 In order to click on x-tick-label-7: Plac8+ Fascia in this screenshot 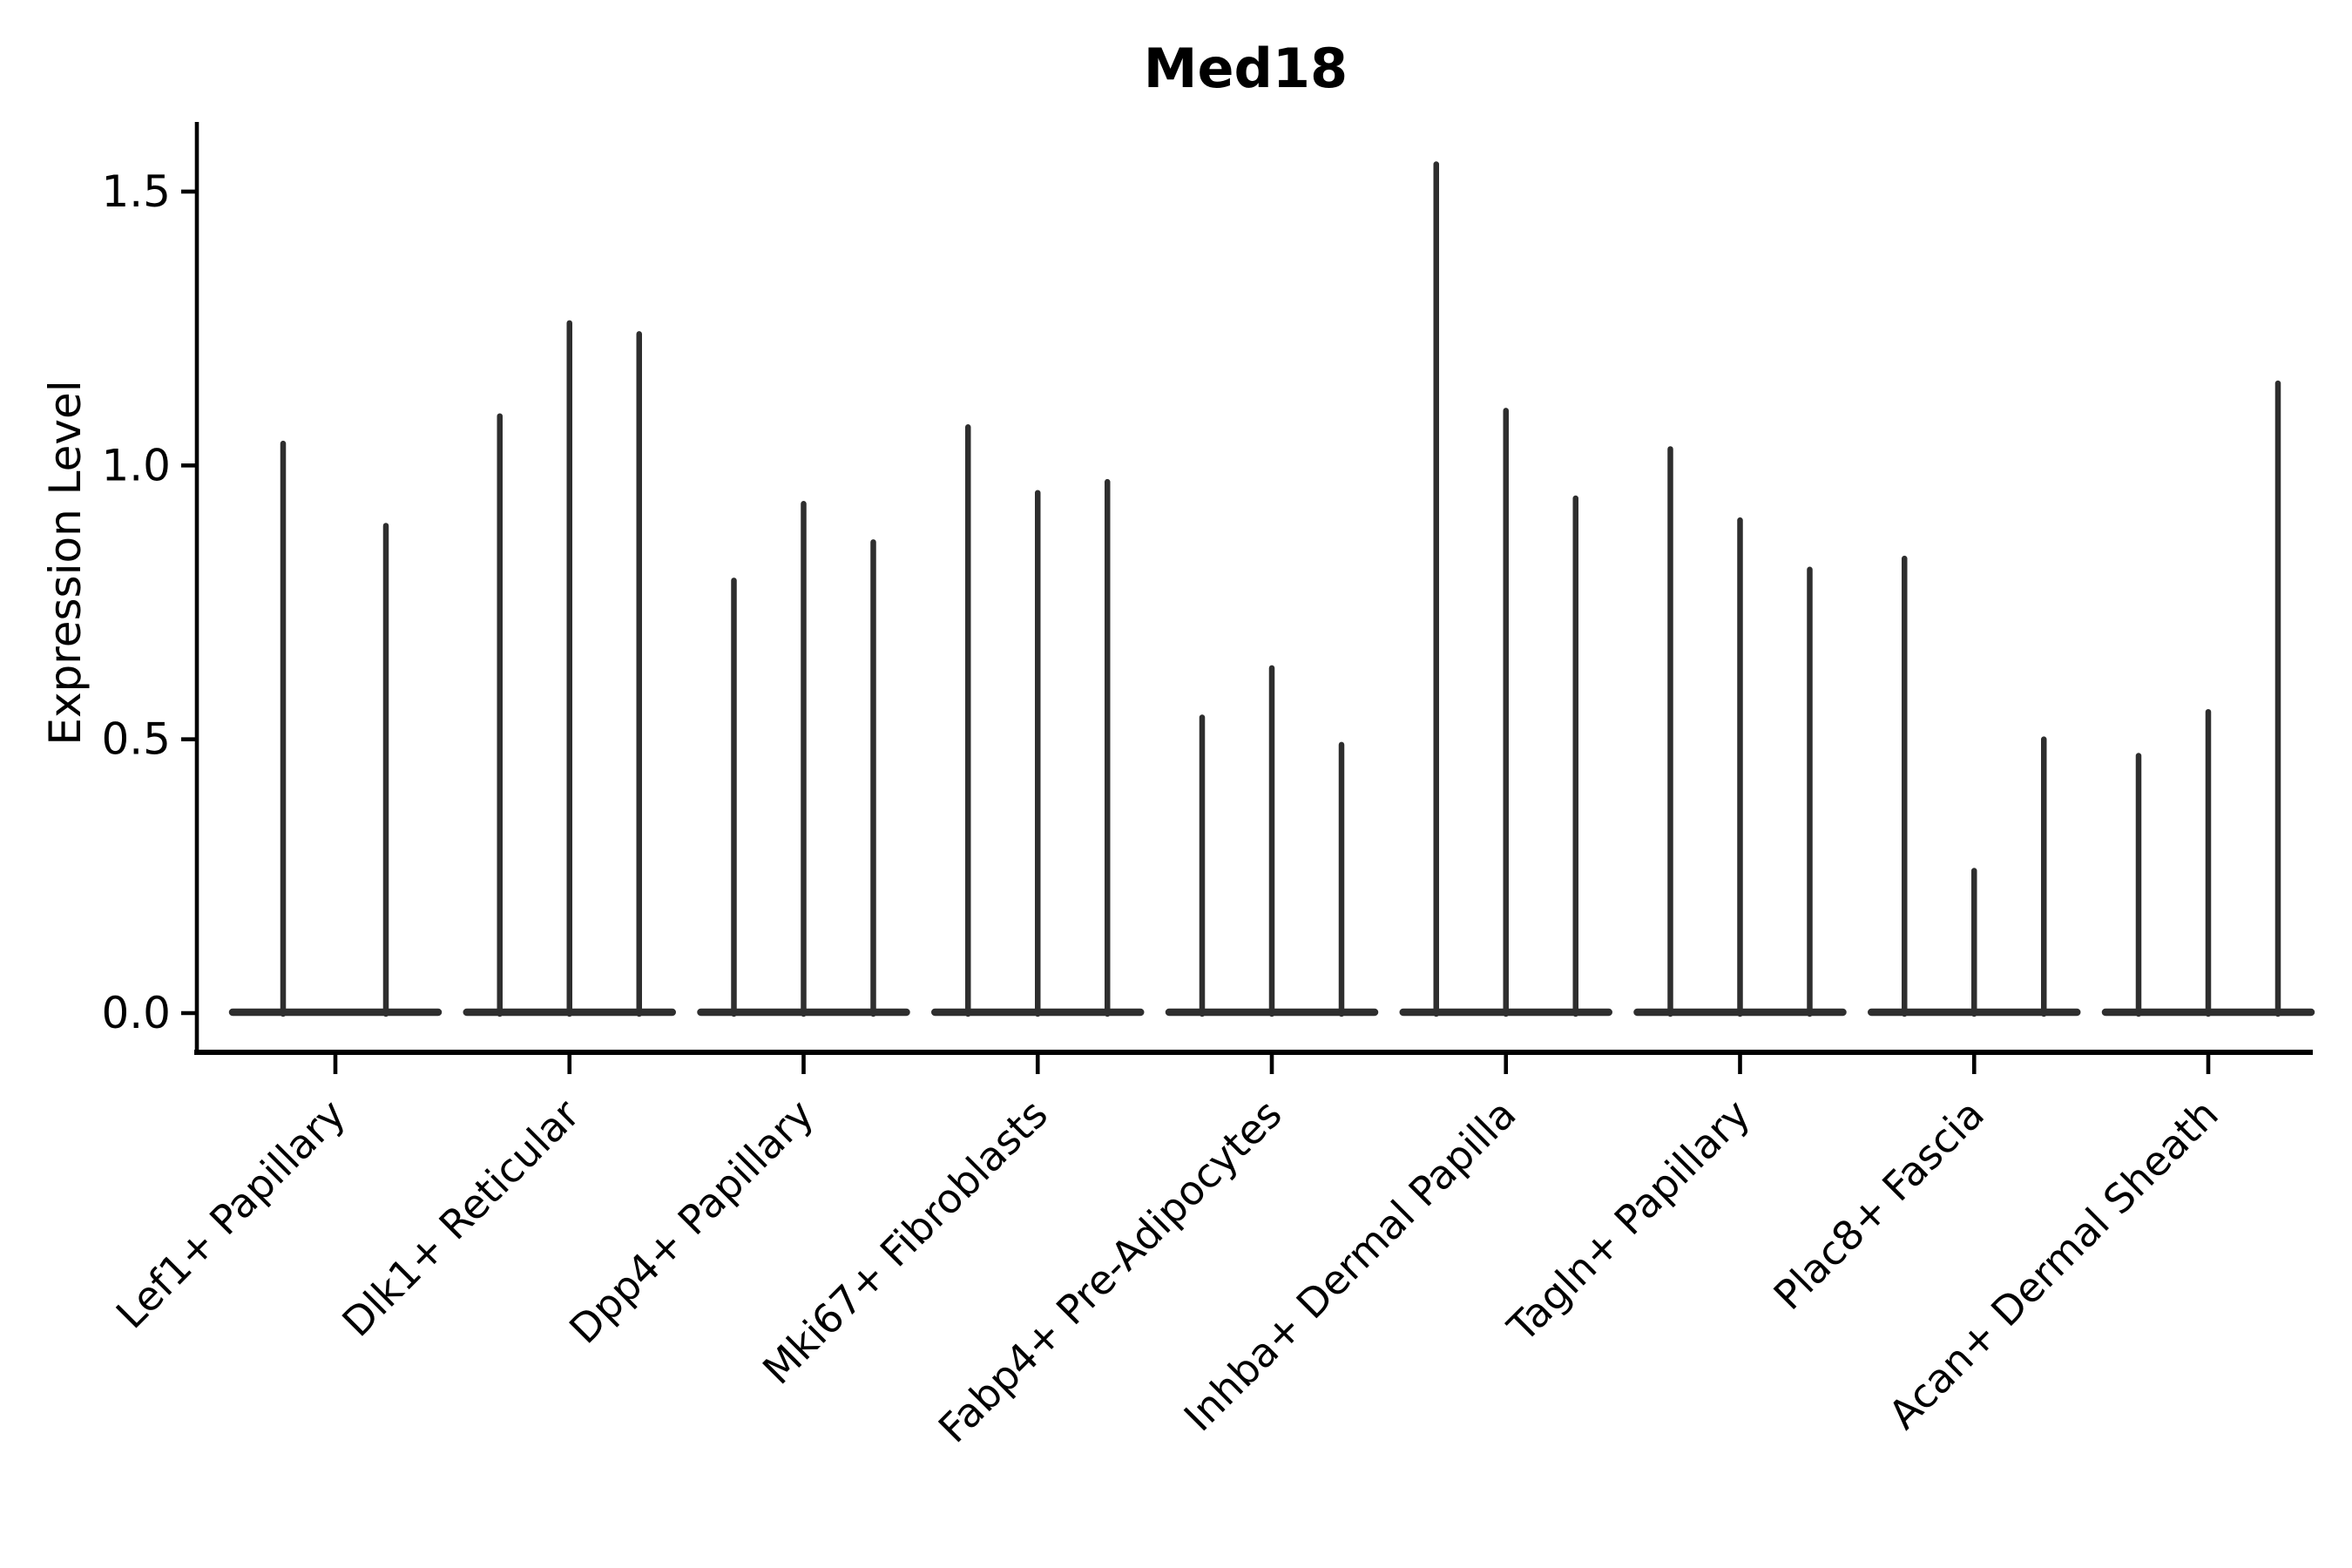, I will do `click(1879, 1205)`.